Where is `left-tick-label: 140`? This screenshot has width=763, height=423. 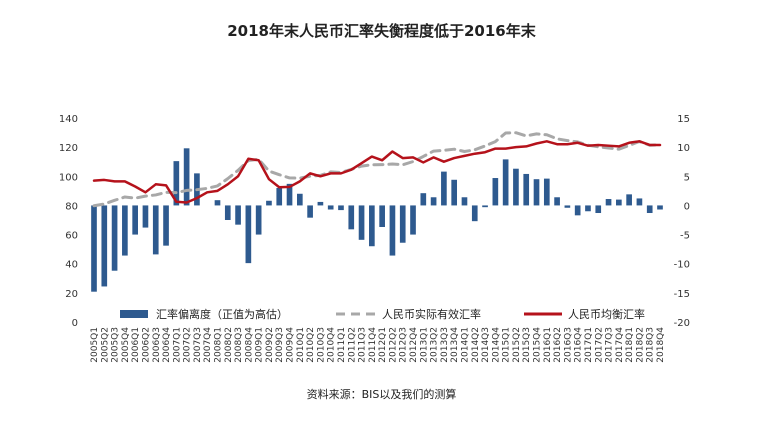 left-tick-label: 140 is located at coordinates (68, 119).